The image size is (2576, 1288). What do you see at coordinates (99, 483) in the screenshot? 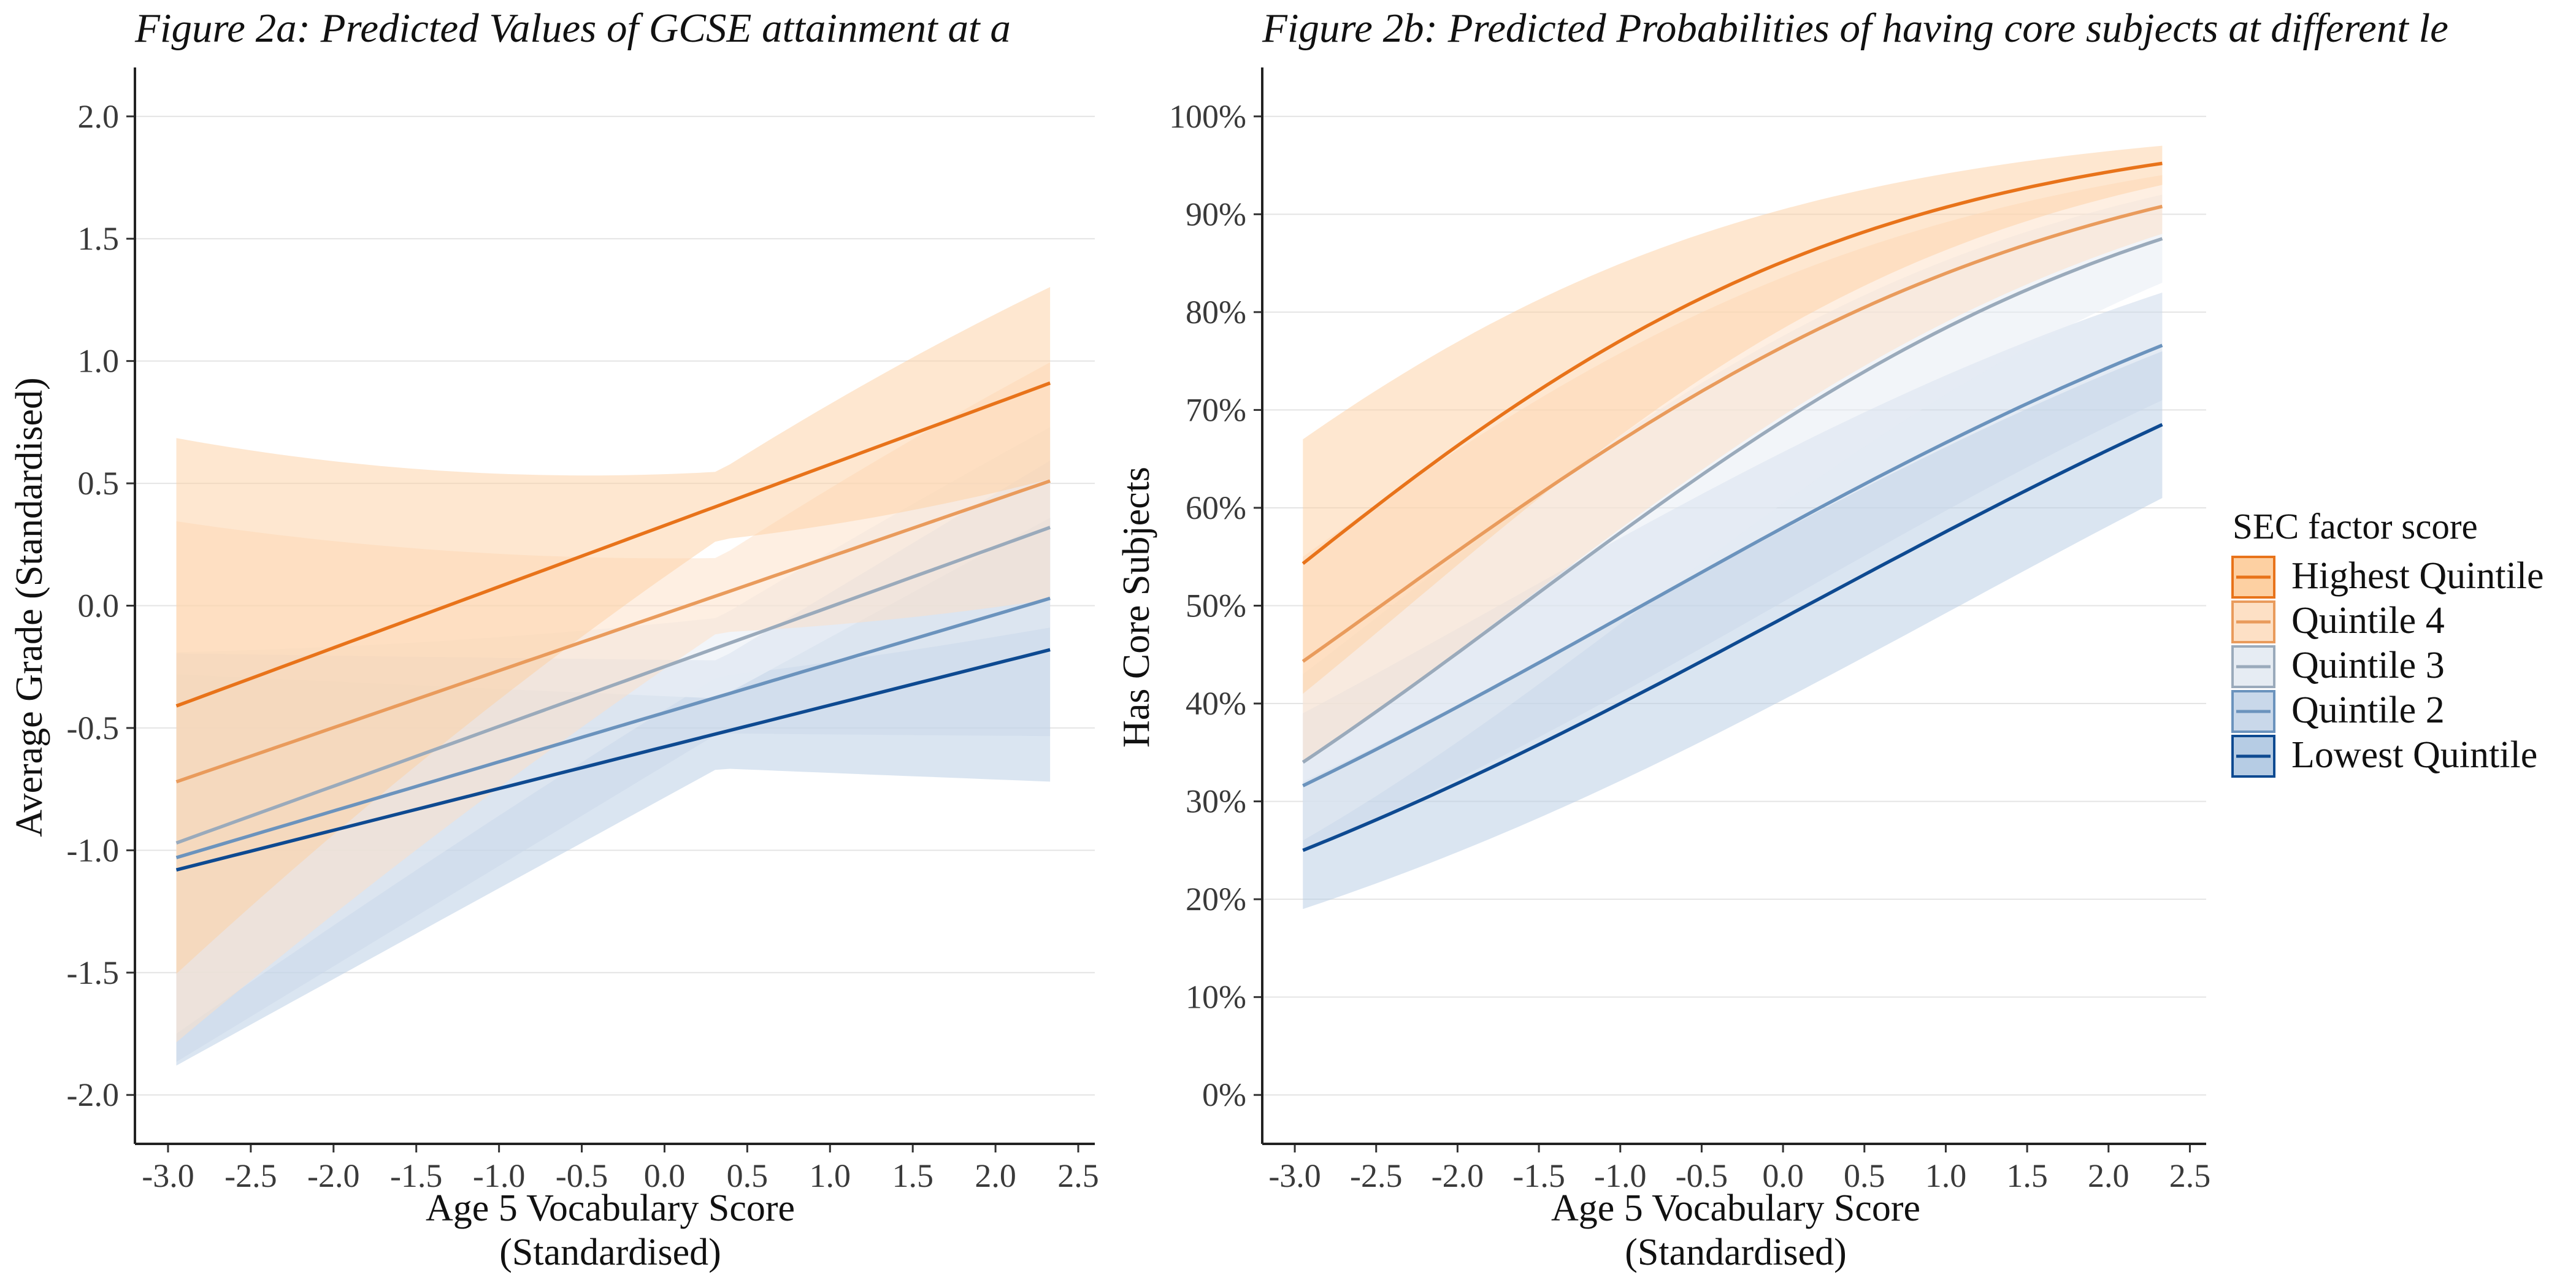
I see `panel-2a-y-tick-label: 0.5` at bounding box center [99, 483].